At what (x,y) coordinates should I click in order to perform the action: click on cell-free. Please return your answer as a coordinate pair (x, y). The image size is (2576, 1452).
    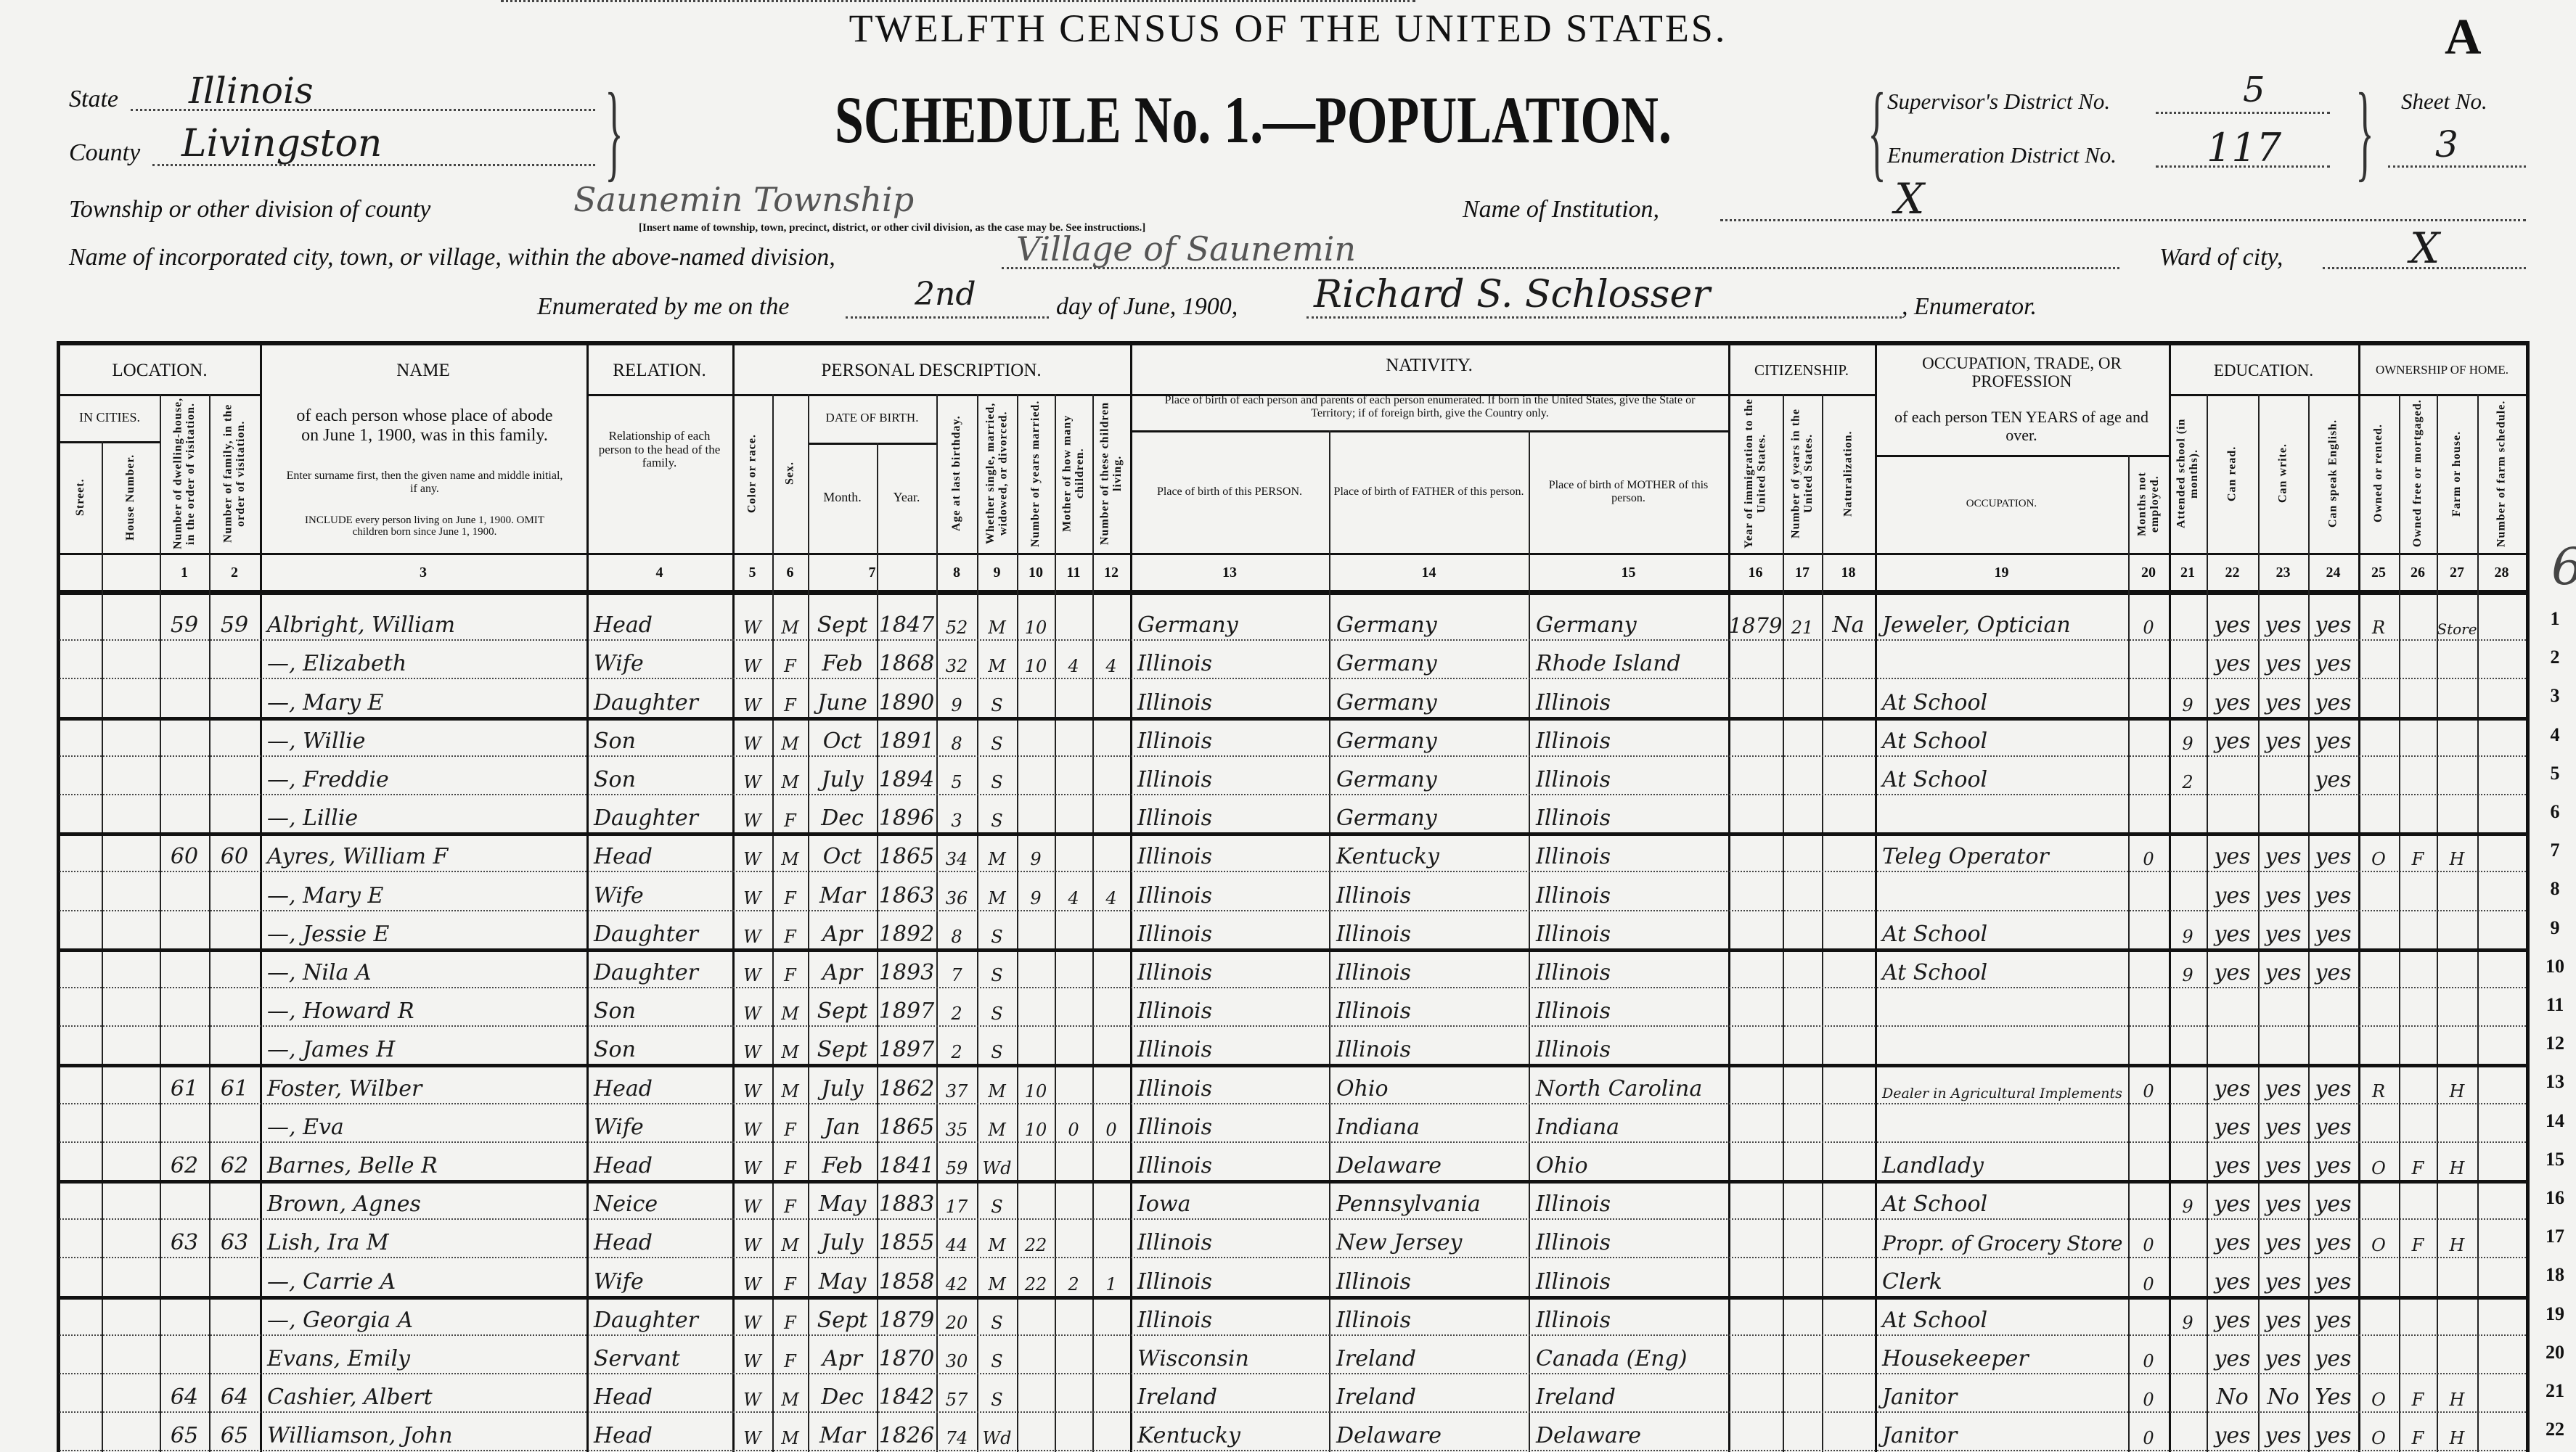
    Looking at the image, I should click on (2418, 1007).